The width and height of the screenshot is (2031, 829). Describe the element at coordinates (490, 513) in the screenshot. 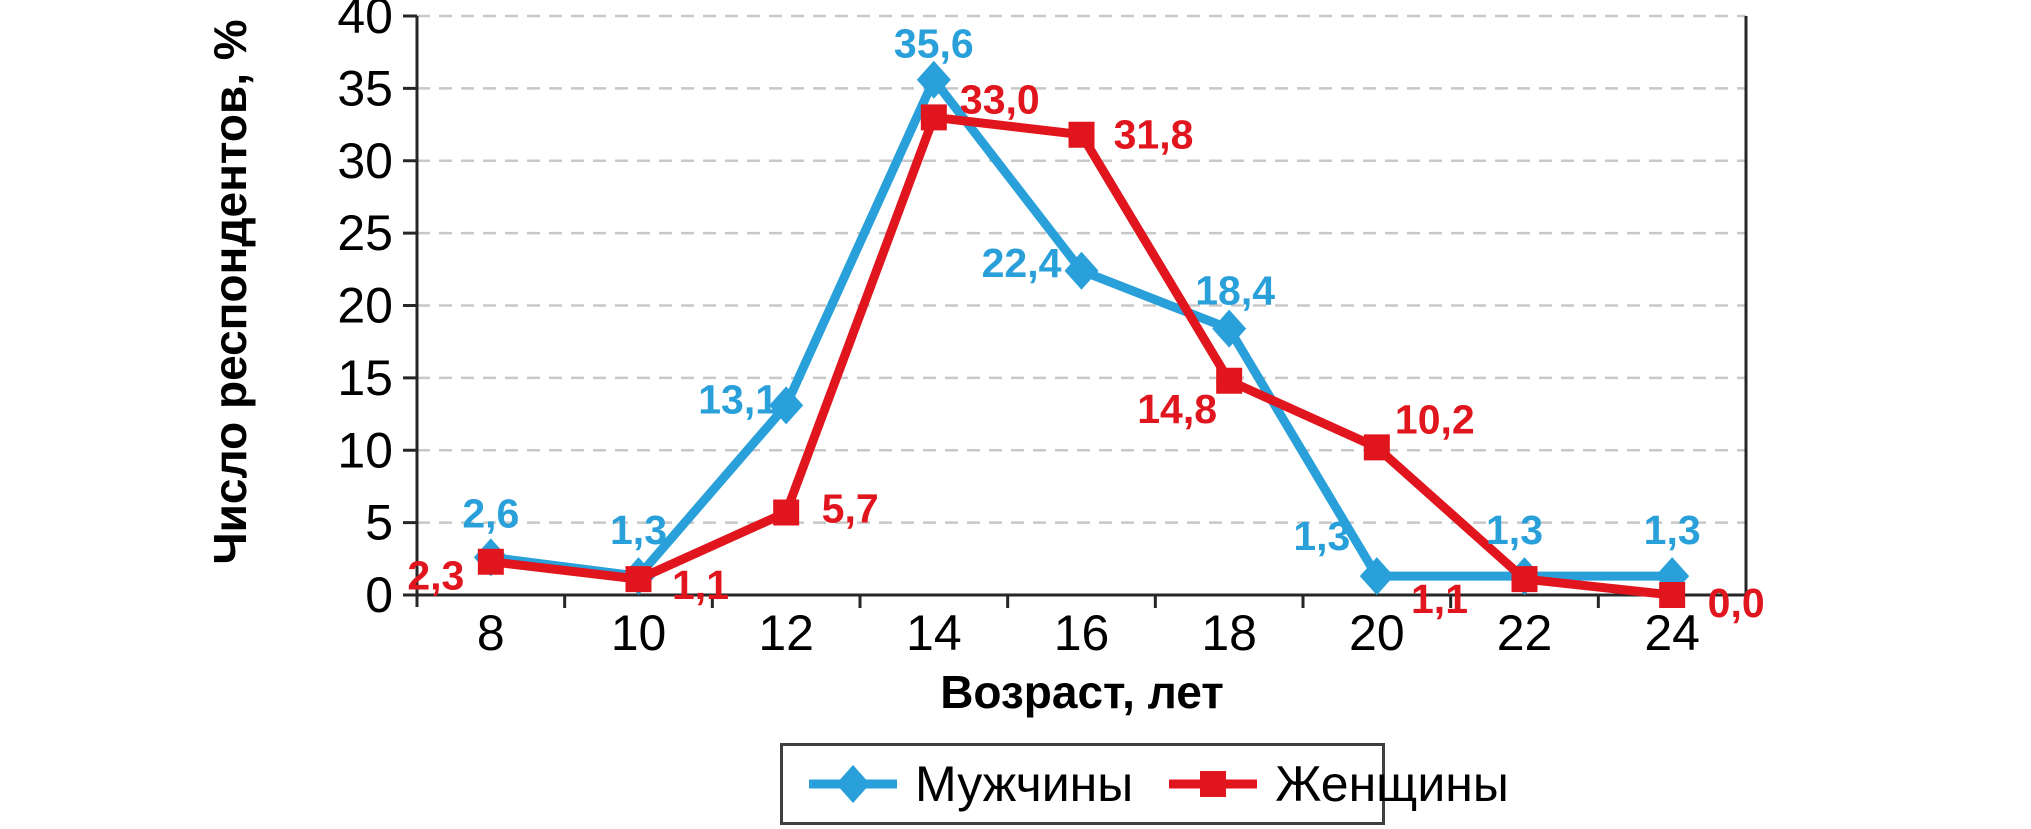

I see `data-point-label: 2,6` at that location.